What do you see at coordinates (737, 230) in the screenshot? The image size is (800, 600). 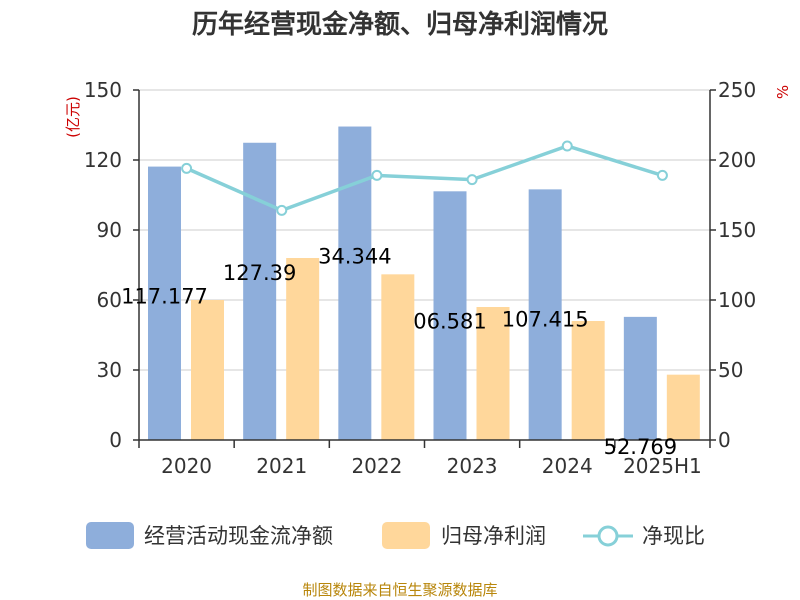 I see `right-tick-label: 150` at bounding box center [737, 230].